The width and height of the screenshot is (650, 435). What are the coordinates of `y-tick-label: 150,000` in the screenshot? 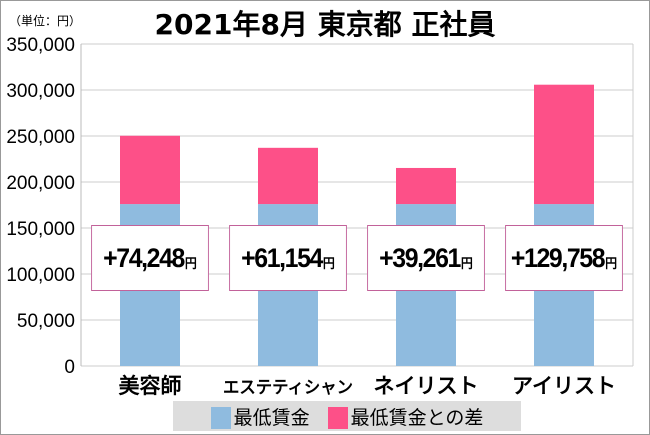 It's located at (40, 229).